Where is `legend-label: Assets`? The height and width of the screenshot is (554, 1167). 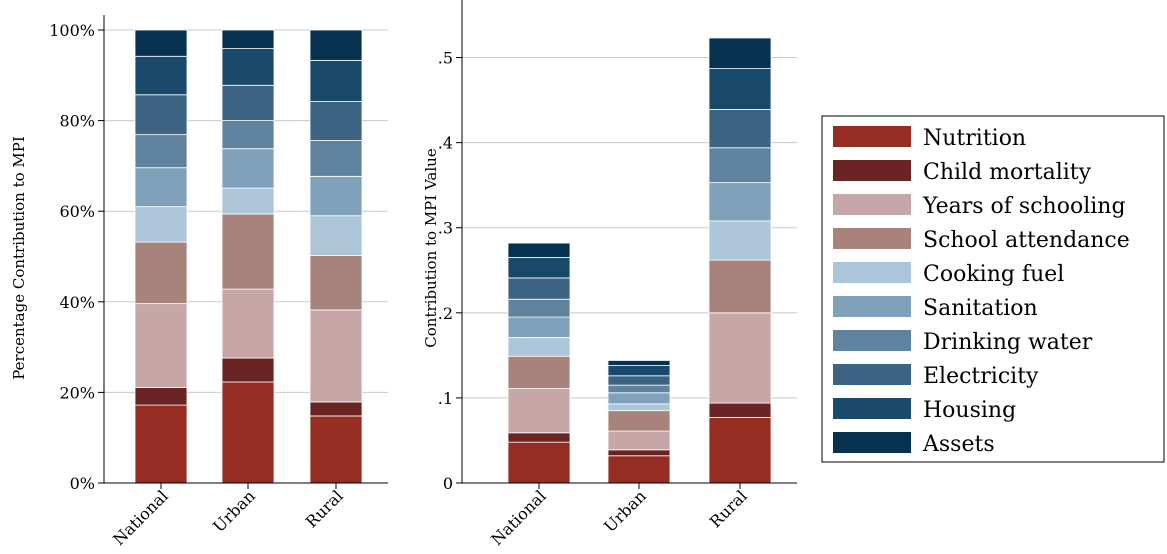 legend-label: Assets is located at coordinates (958, 444).